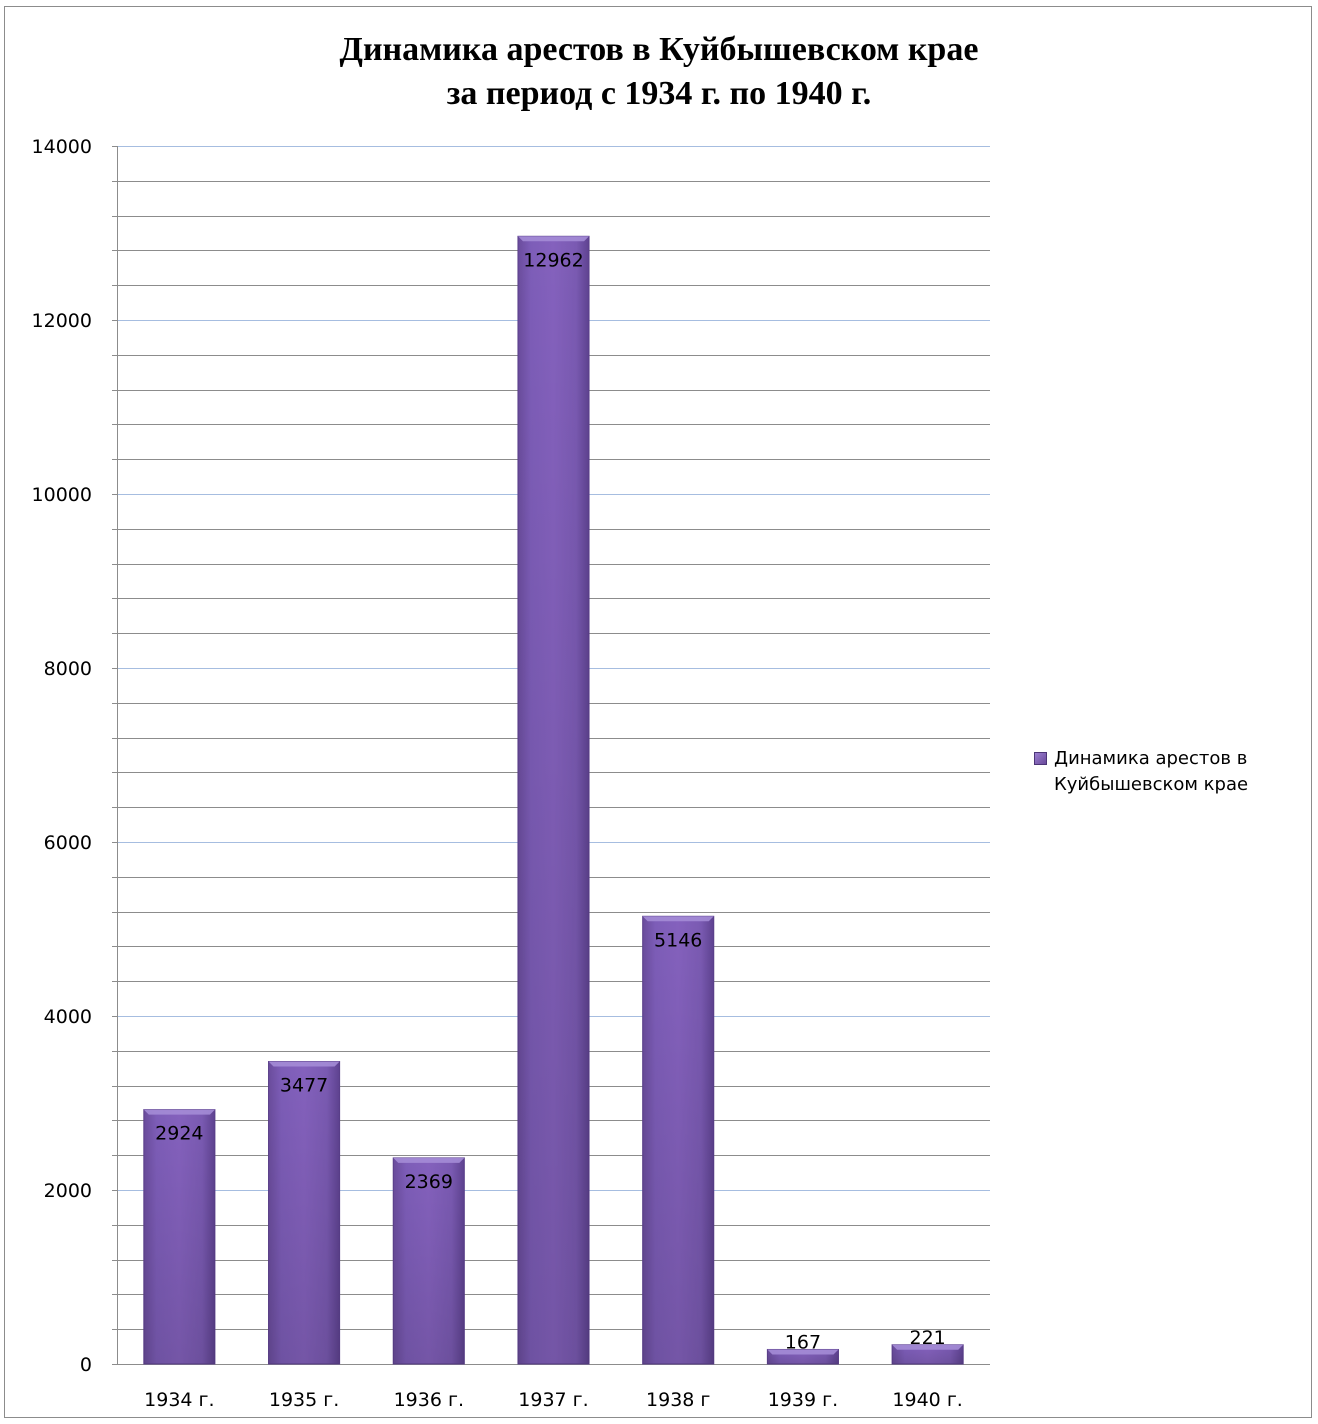  I want to click on y-tick-label: 4000, so click(68, 1017).